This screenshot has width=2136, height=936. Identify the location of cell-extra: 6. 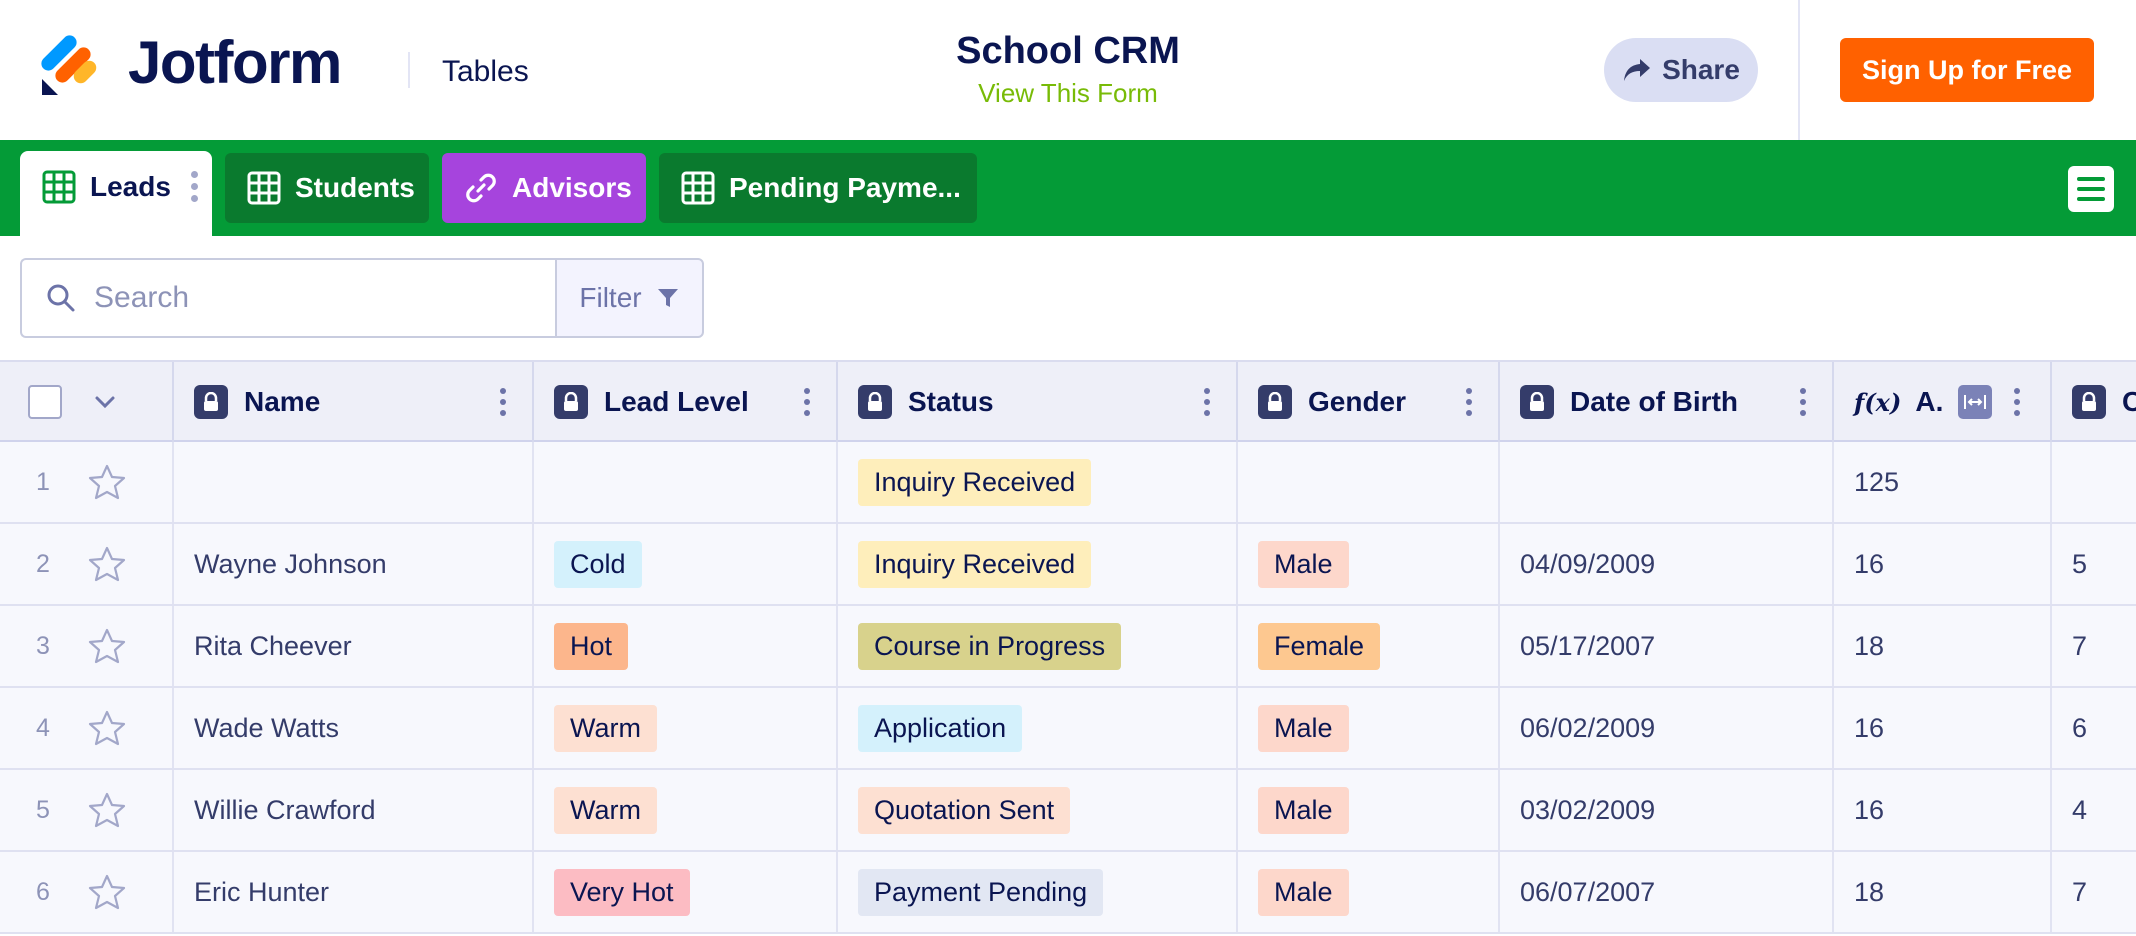
(2094, 728).